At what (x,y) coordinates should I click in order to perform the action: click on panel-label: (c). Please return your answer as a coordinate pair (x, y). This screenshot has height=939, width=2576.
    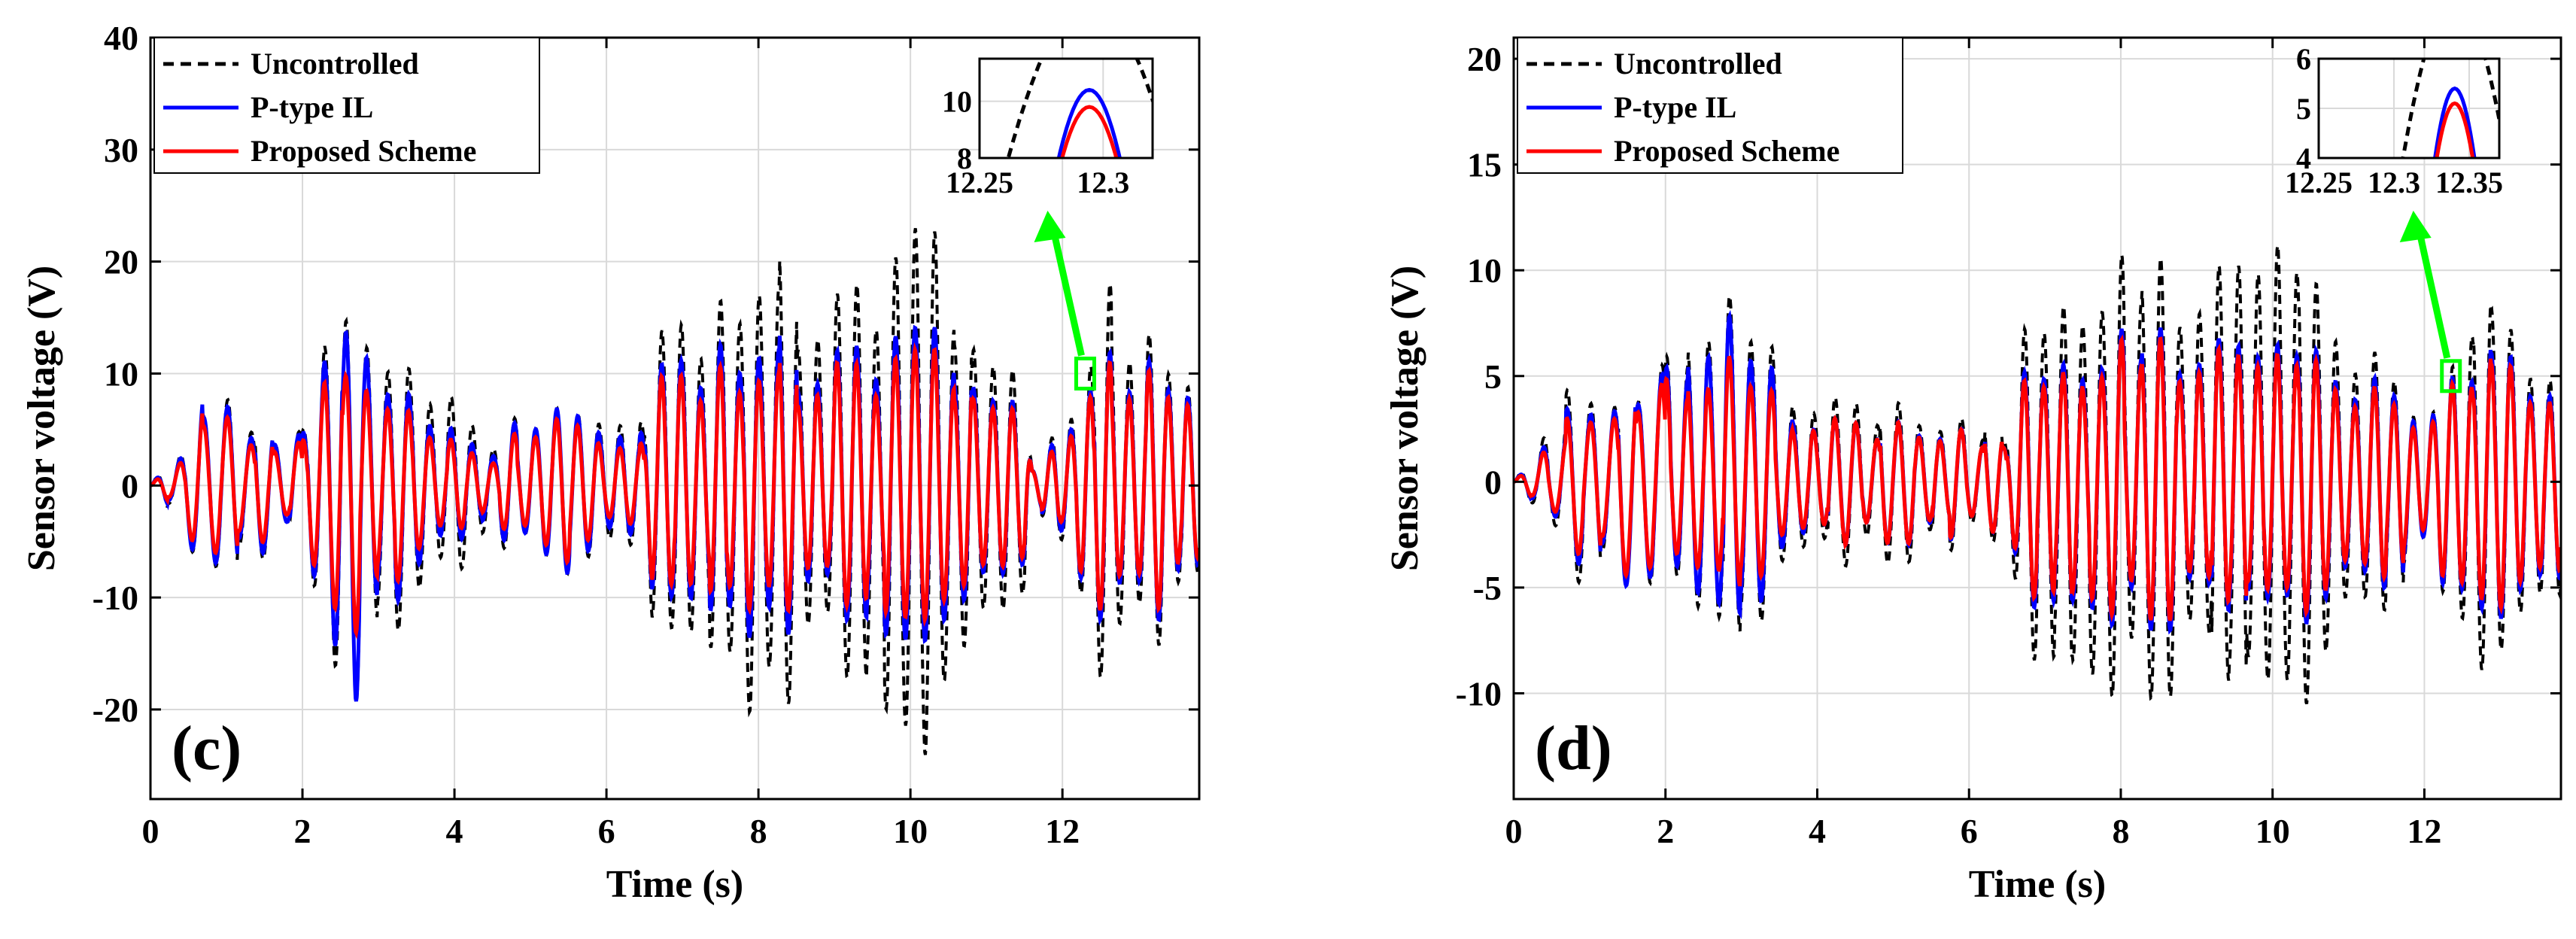
    Looking at the image, I should click on (207, 748).